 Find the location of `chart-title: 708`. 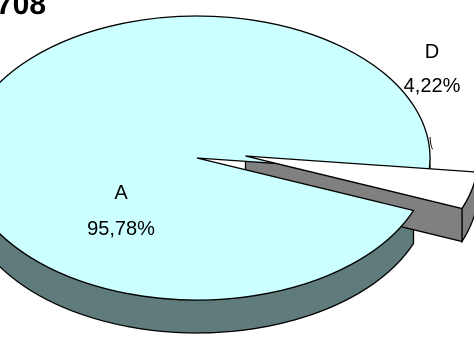

chart-title: 708 is located at coordinates (23, 10).